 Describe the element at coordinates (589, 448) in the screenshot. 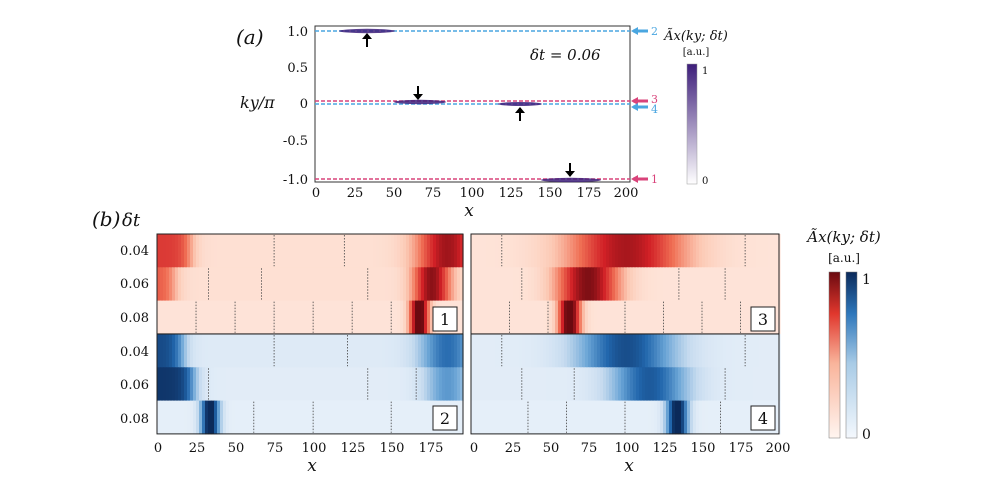

I see `b-right-xtick-3: 75` at that location.